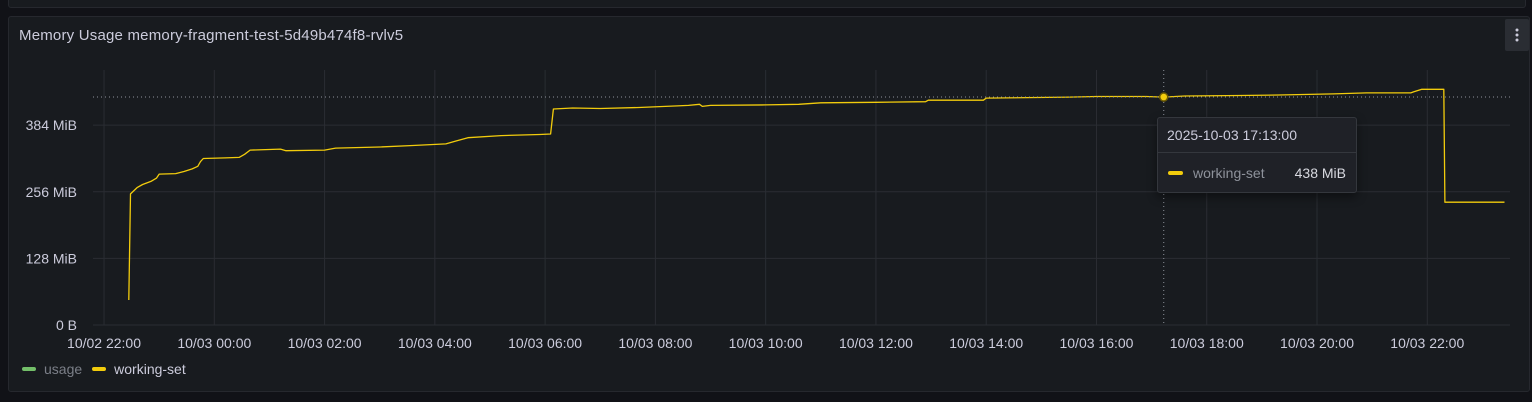  What do you see at coordinates (545, 343) in the screenshot?
I see `x-tick-label: 10/03 06:00` at bounding box center [545, 343].